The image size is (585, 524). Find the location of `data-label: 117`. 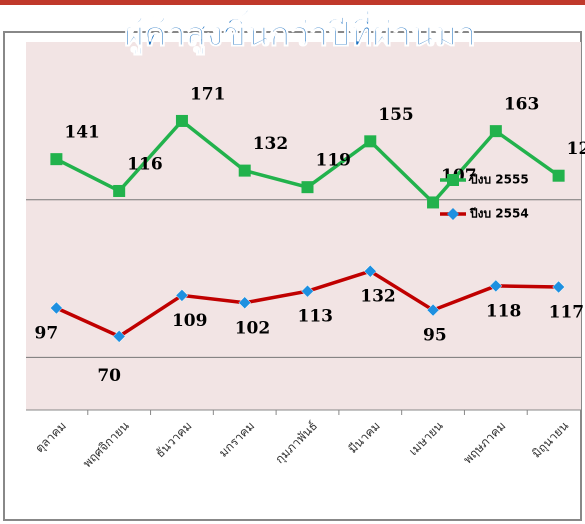

data-label: 117 is located at coordinates (567, 312).